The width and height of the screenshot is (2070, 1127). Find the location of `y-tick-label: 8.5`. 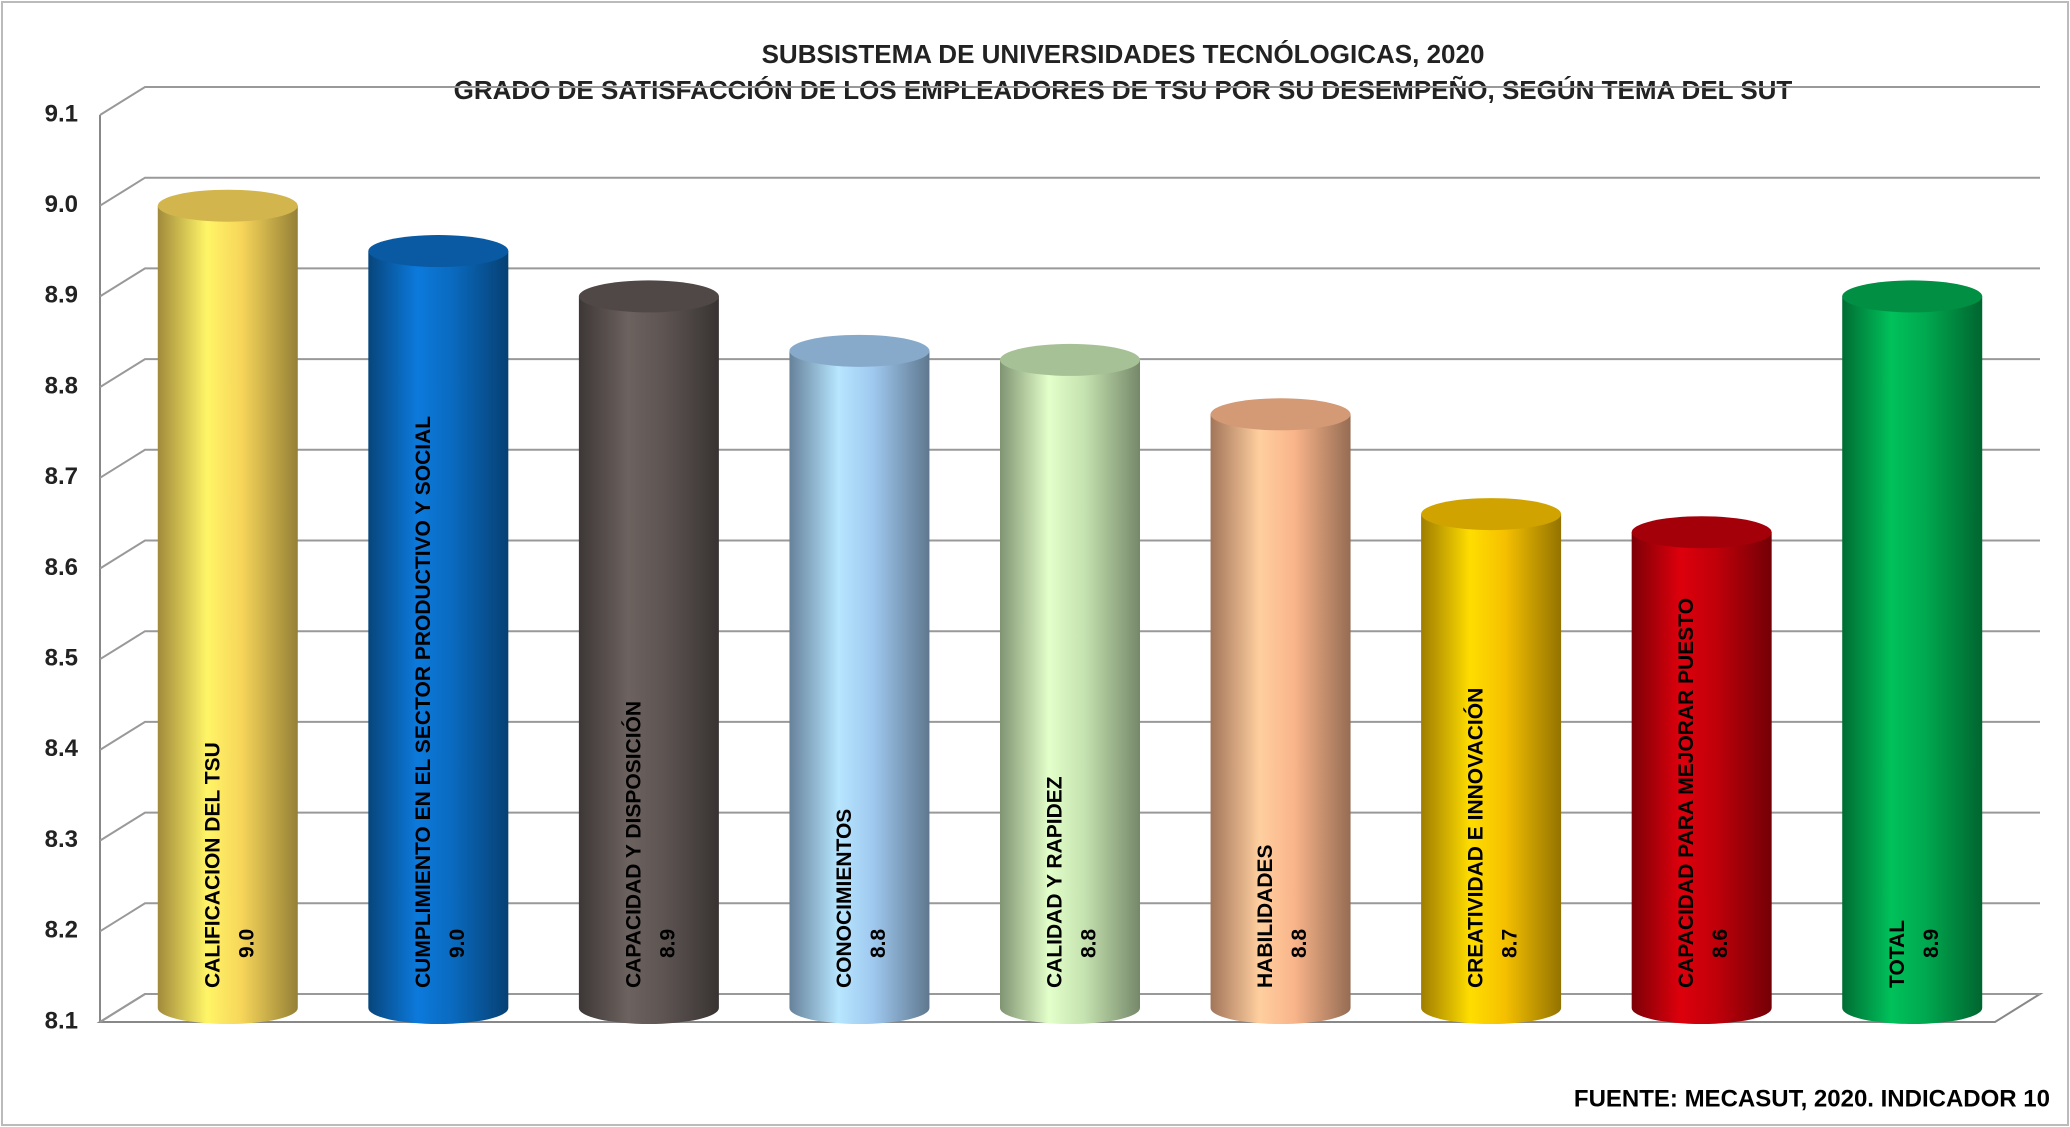

y-tick-label: 8.5 is located at coordinates (61, 658).